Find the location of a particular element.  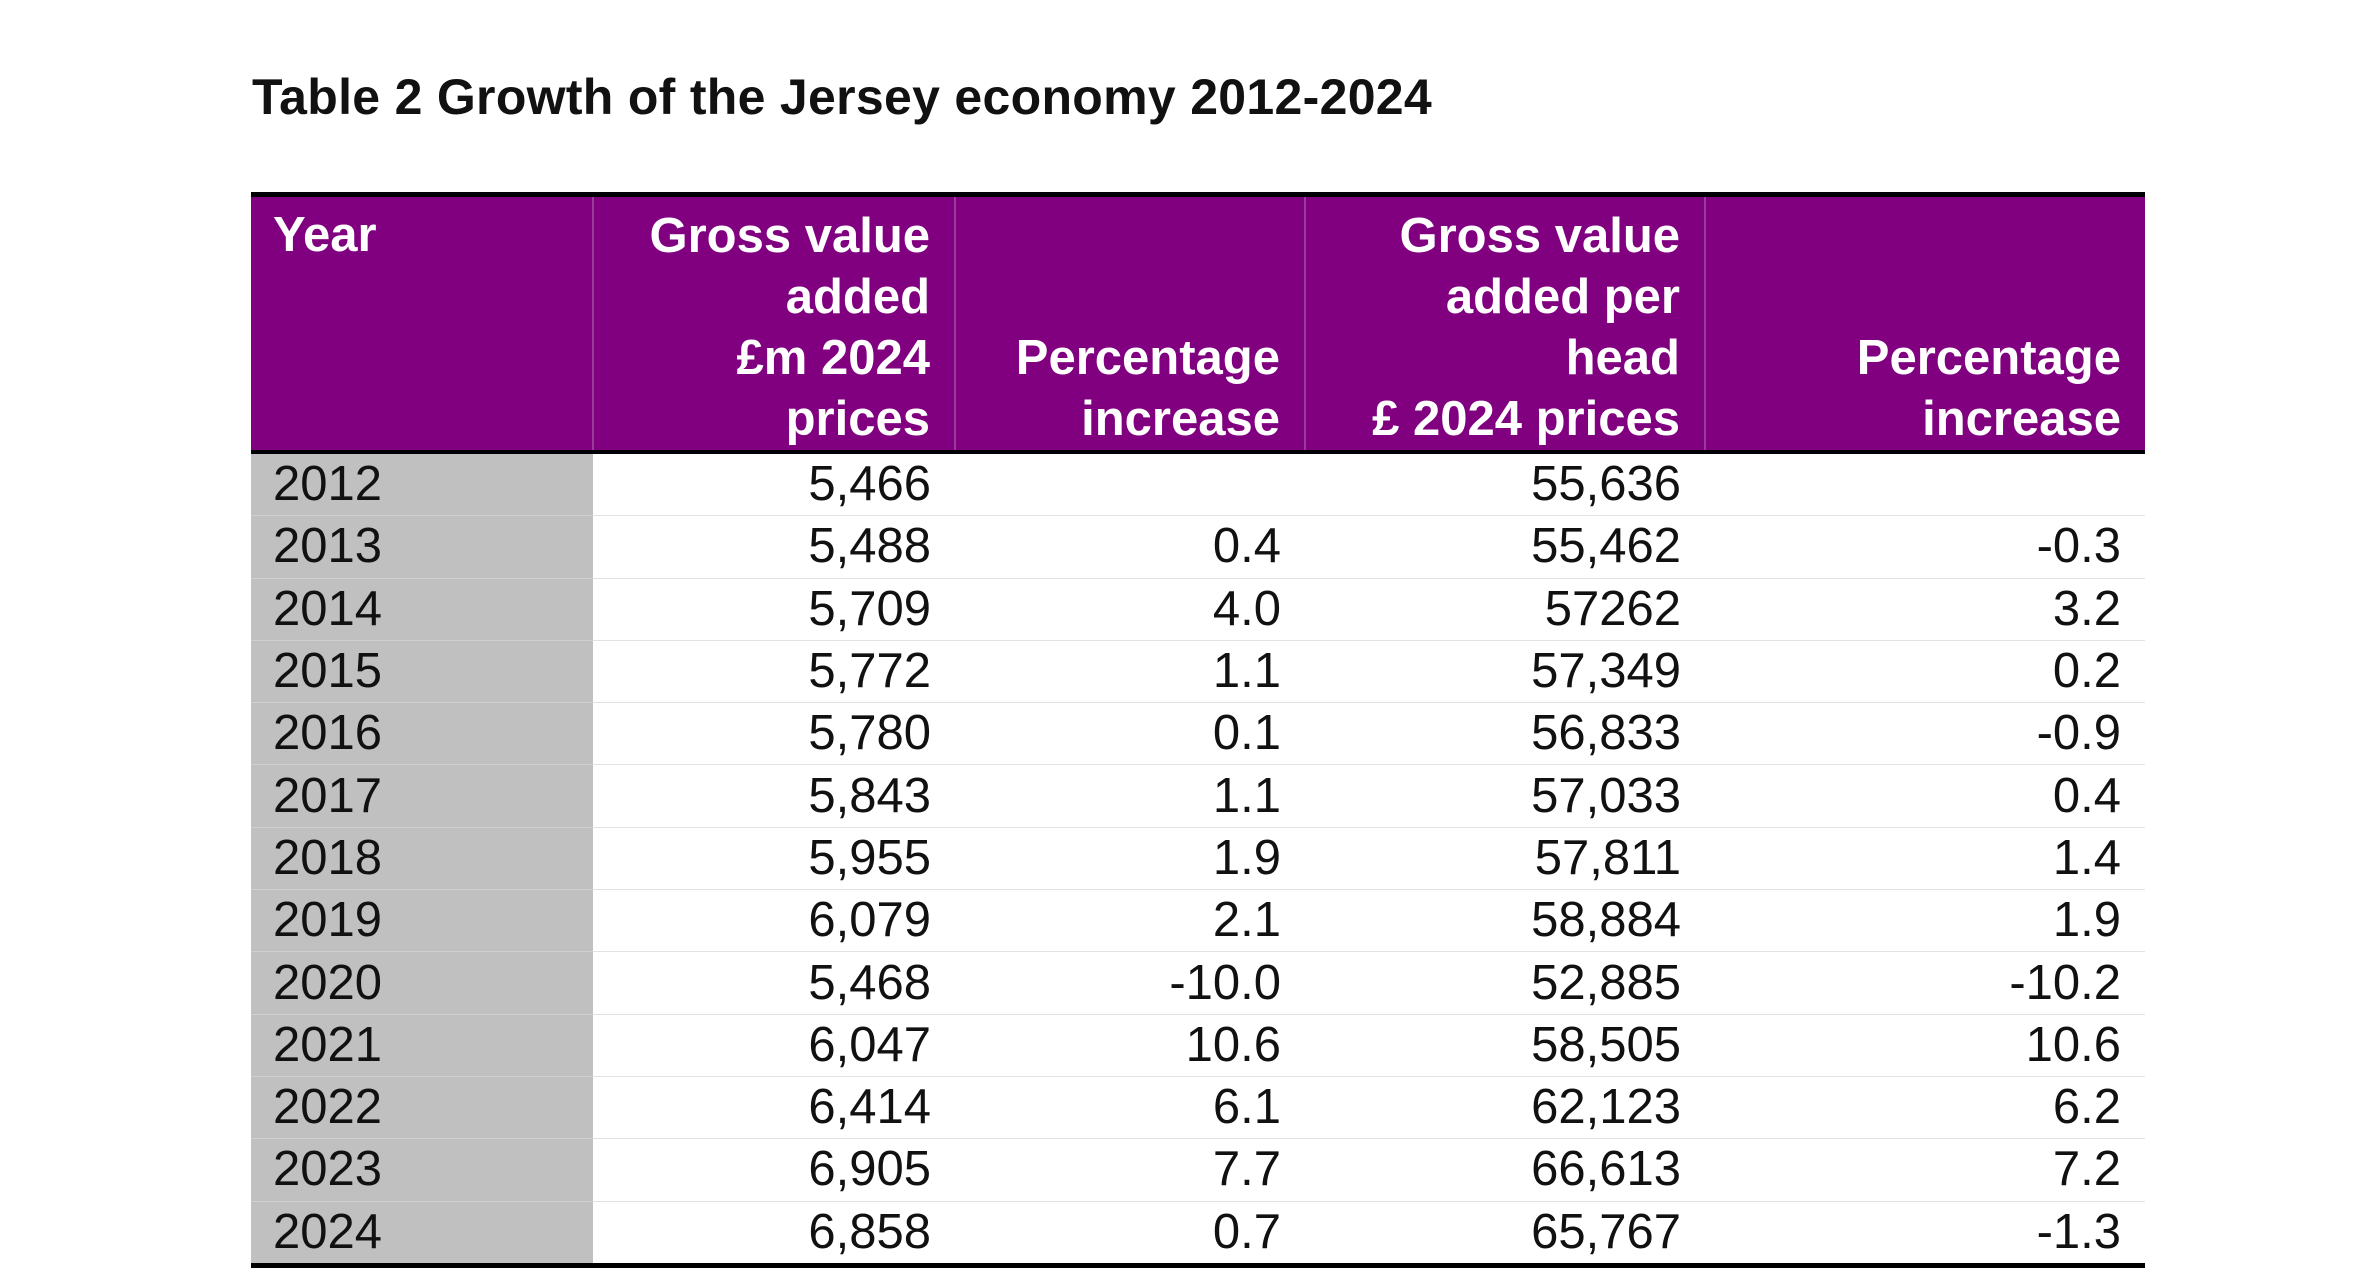

cell-year: 2012 is located at coordinates (422, 484).